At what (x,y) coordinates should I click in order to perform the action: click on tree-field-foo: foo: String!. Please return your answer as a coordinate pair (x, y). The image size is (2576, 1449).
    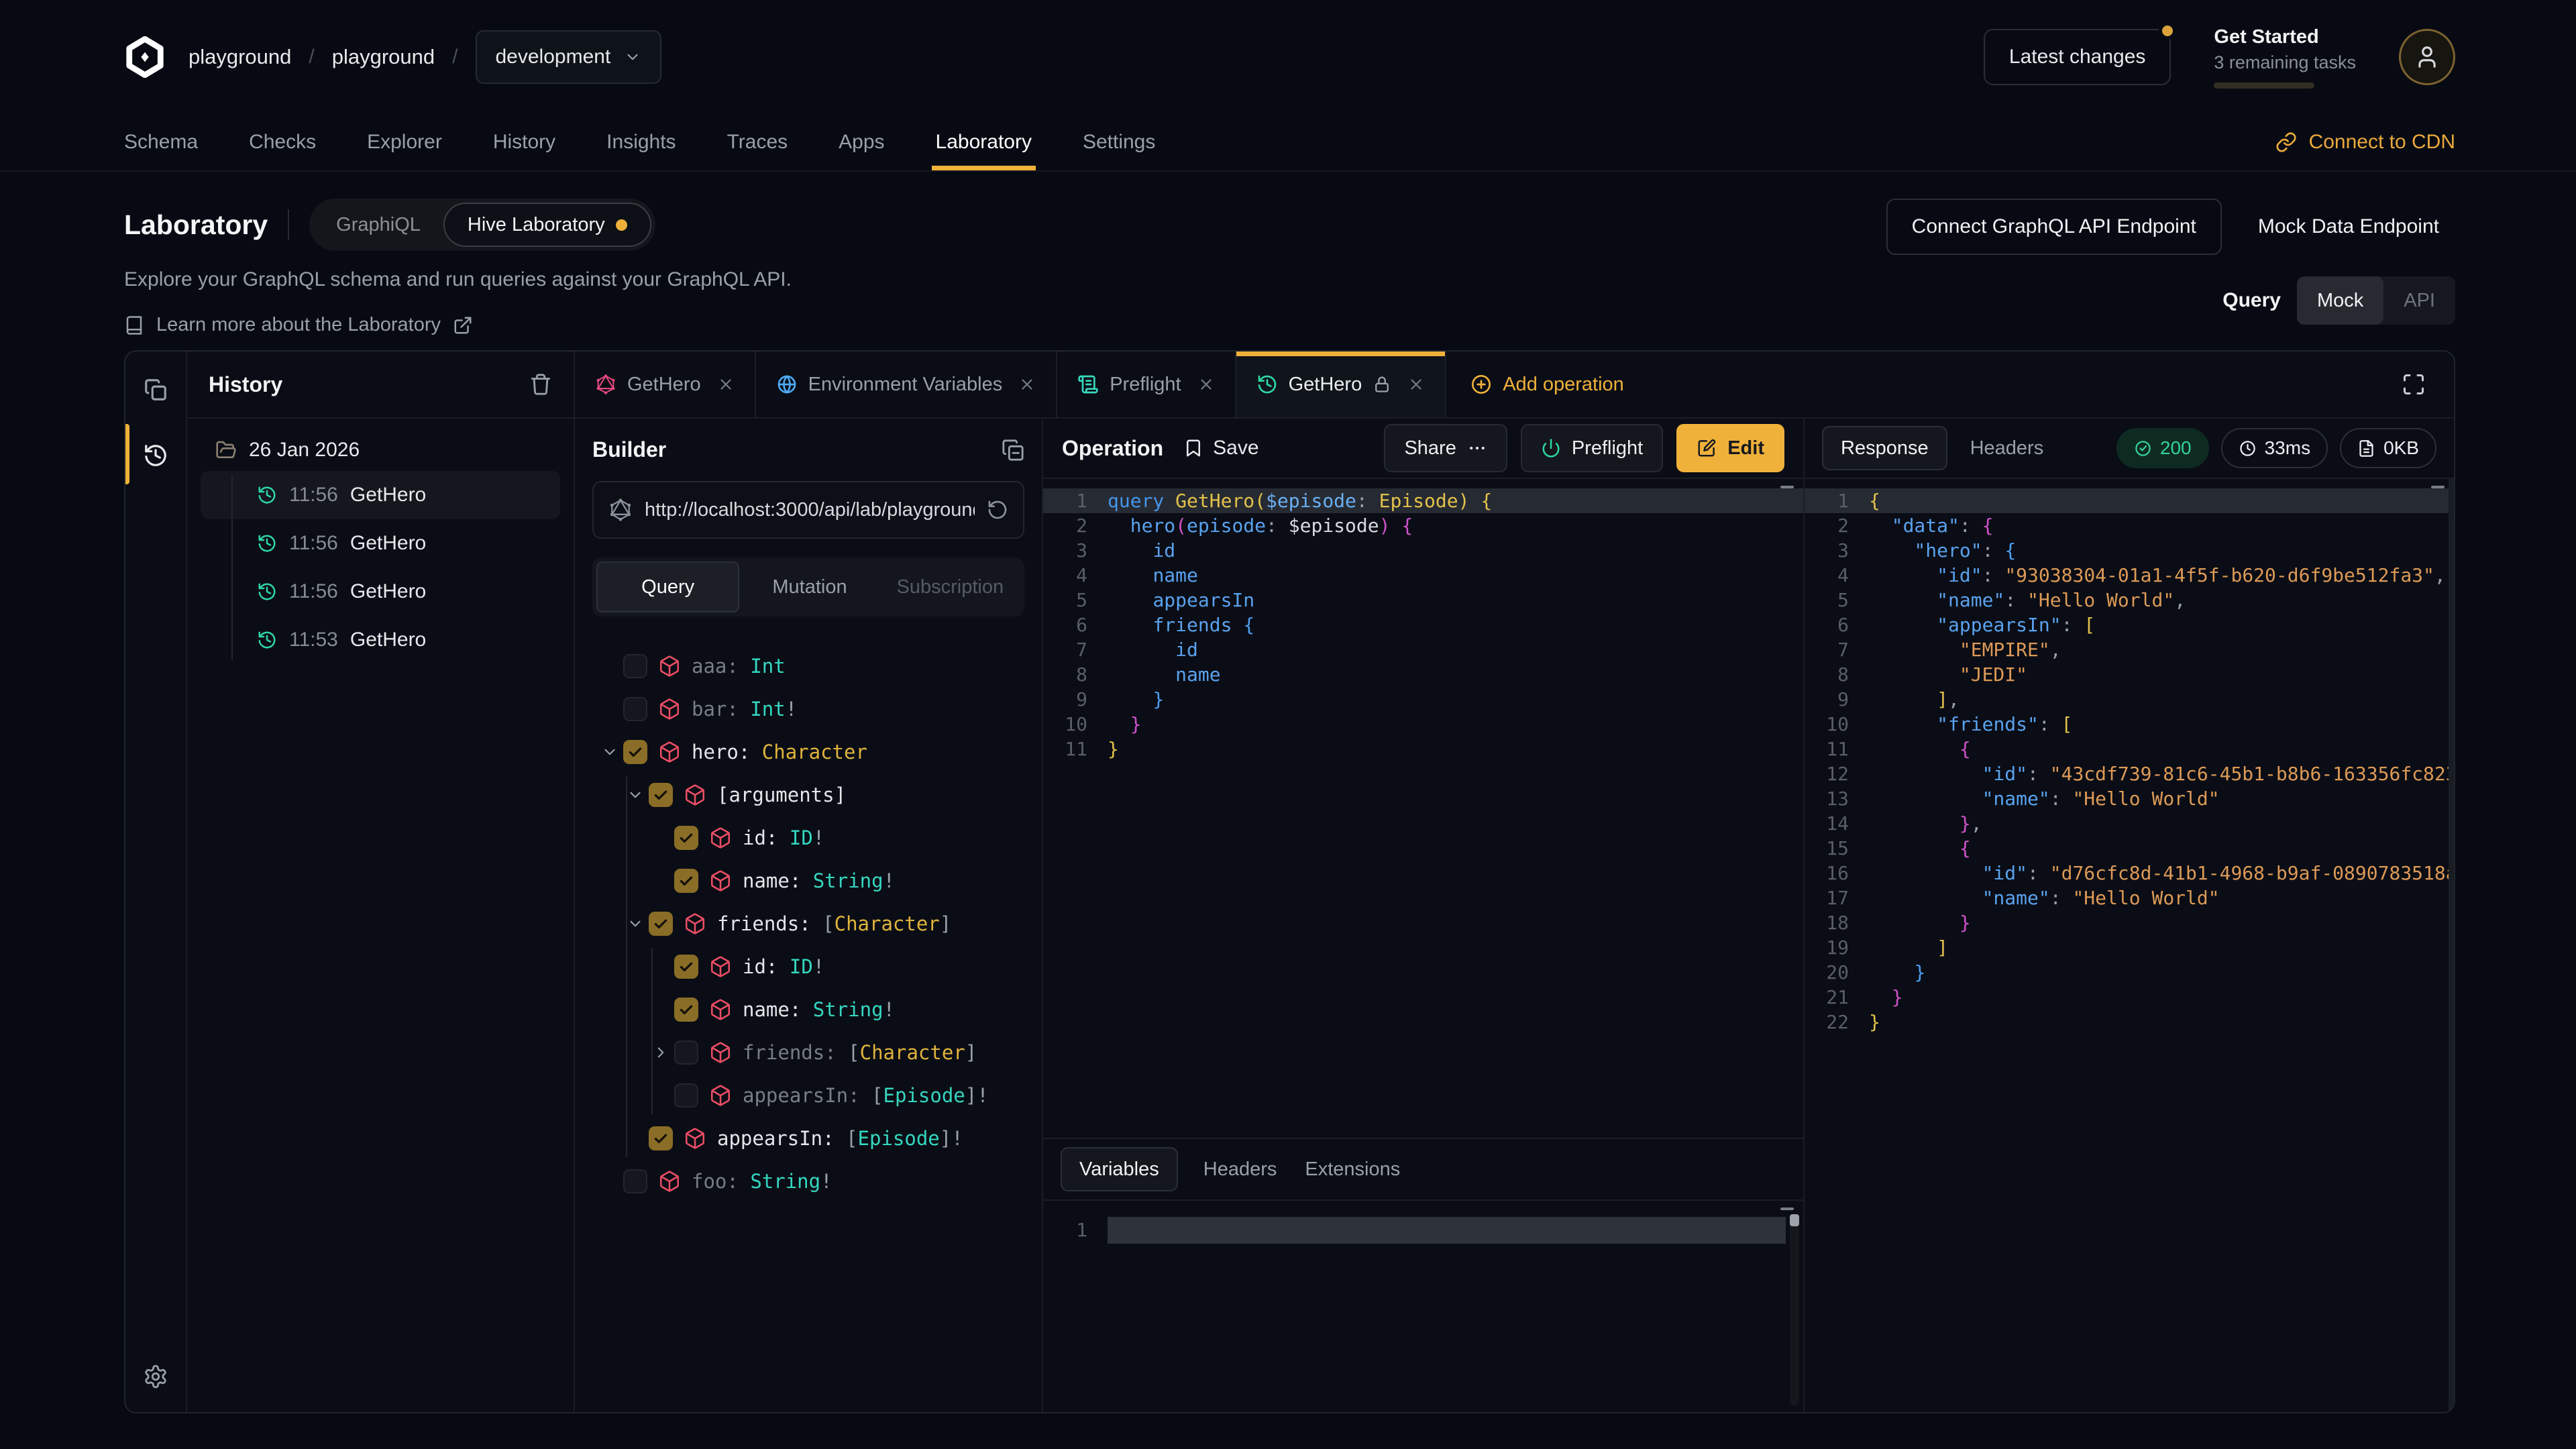
    Looking at the image, I should click on (808, 1181).